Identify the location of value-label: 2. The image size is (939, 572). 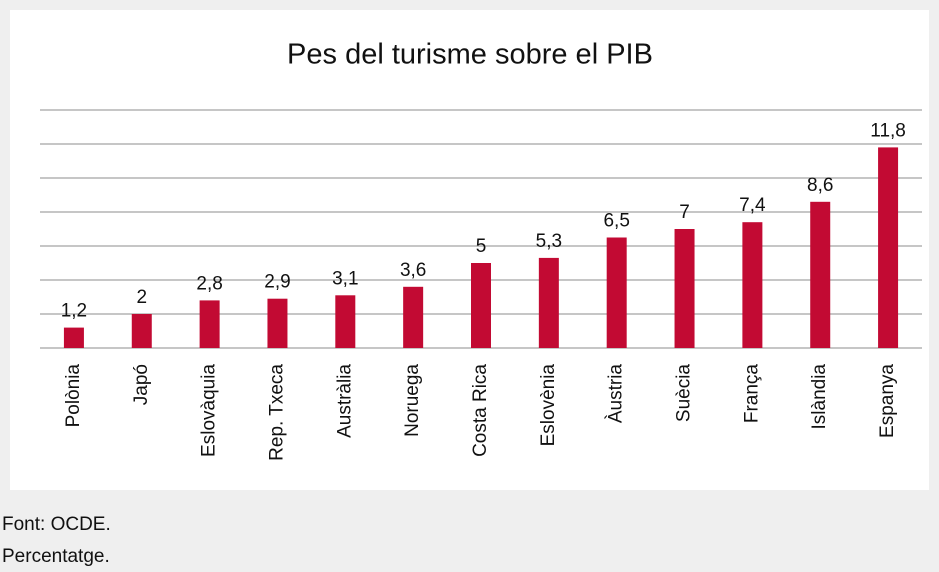
(141, 297).